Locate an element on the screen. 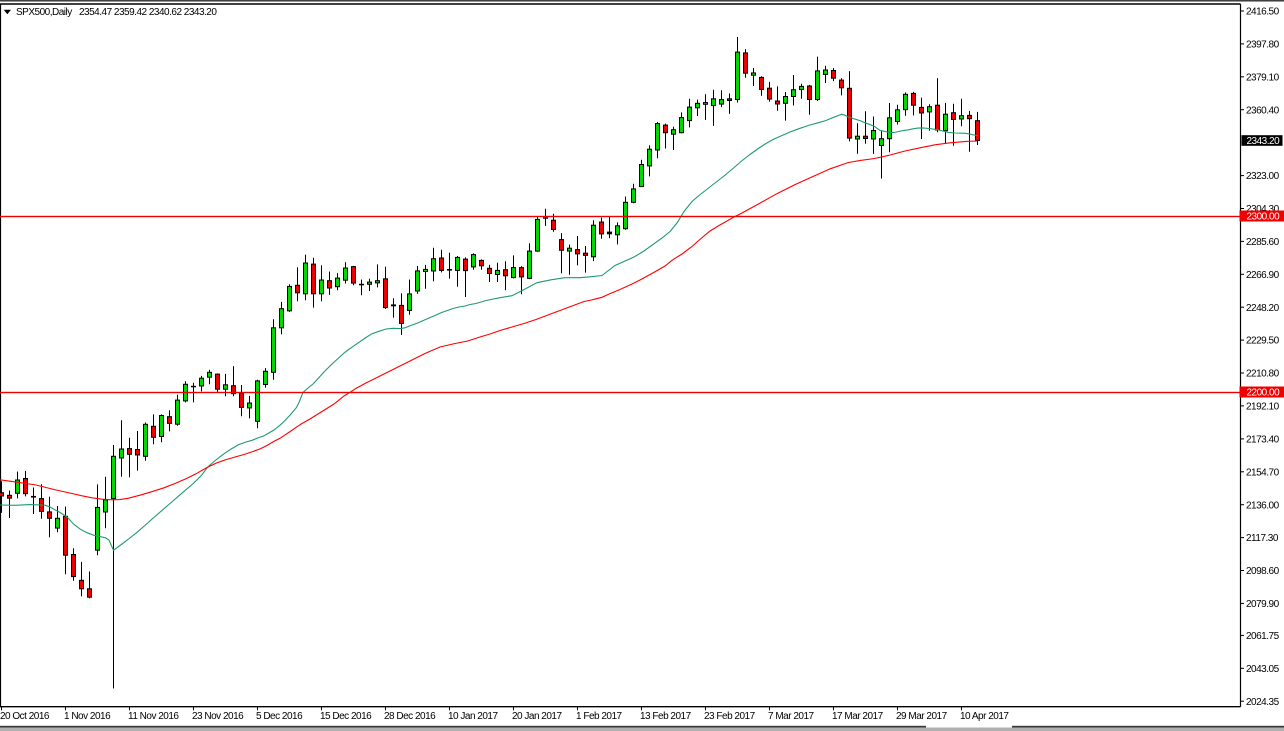 The width and height of the screenshot is (1284, 731). svg-text: 2192.10 is located at coordinates (1263, 407).